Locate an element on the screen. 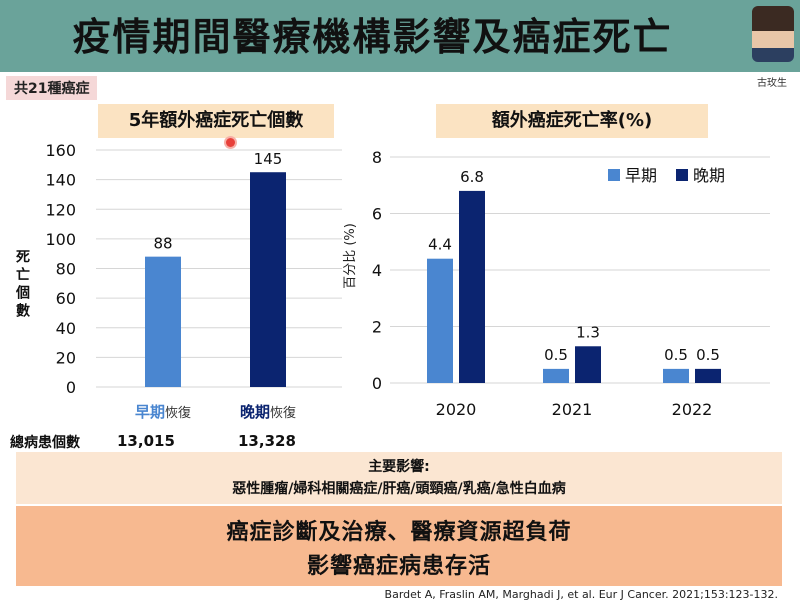  conclusion-box: 癌症診斷及治療、醫療資源超負荷 影響癌症病患存活 is located at coordinates (399, 546).